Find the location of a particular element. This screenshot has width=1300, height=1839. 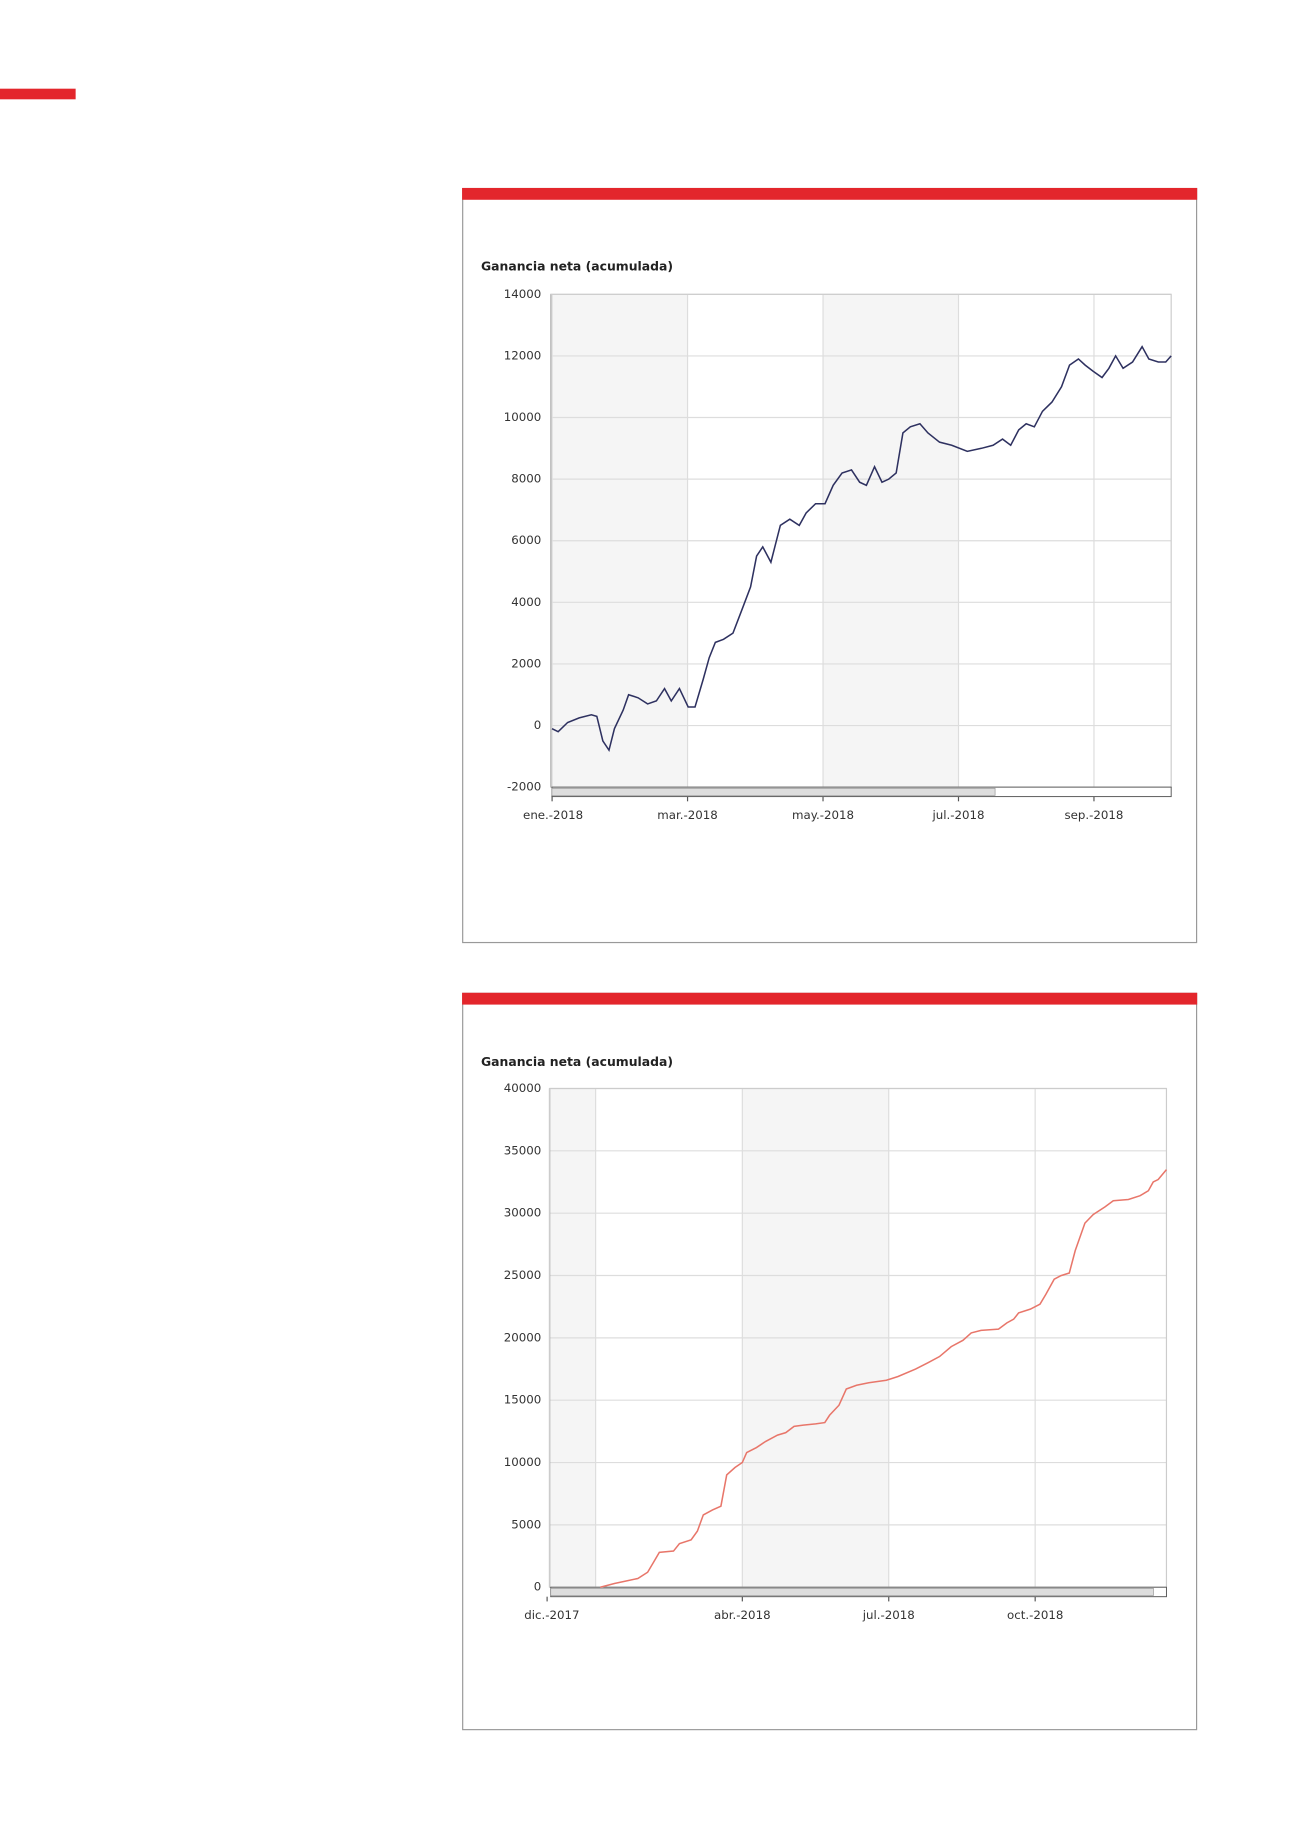

y-tick-label: 30000 is located at coordinates (523, 1213).